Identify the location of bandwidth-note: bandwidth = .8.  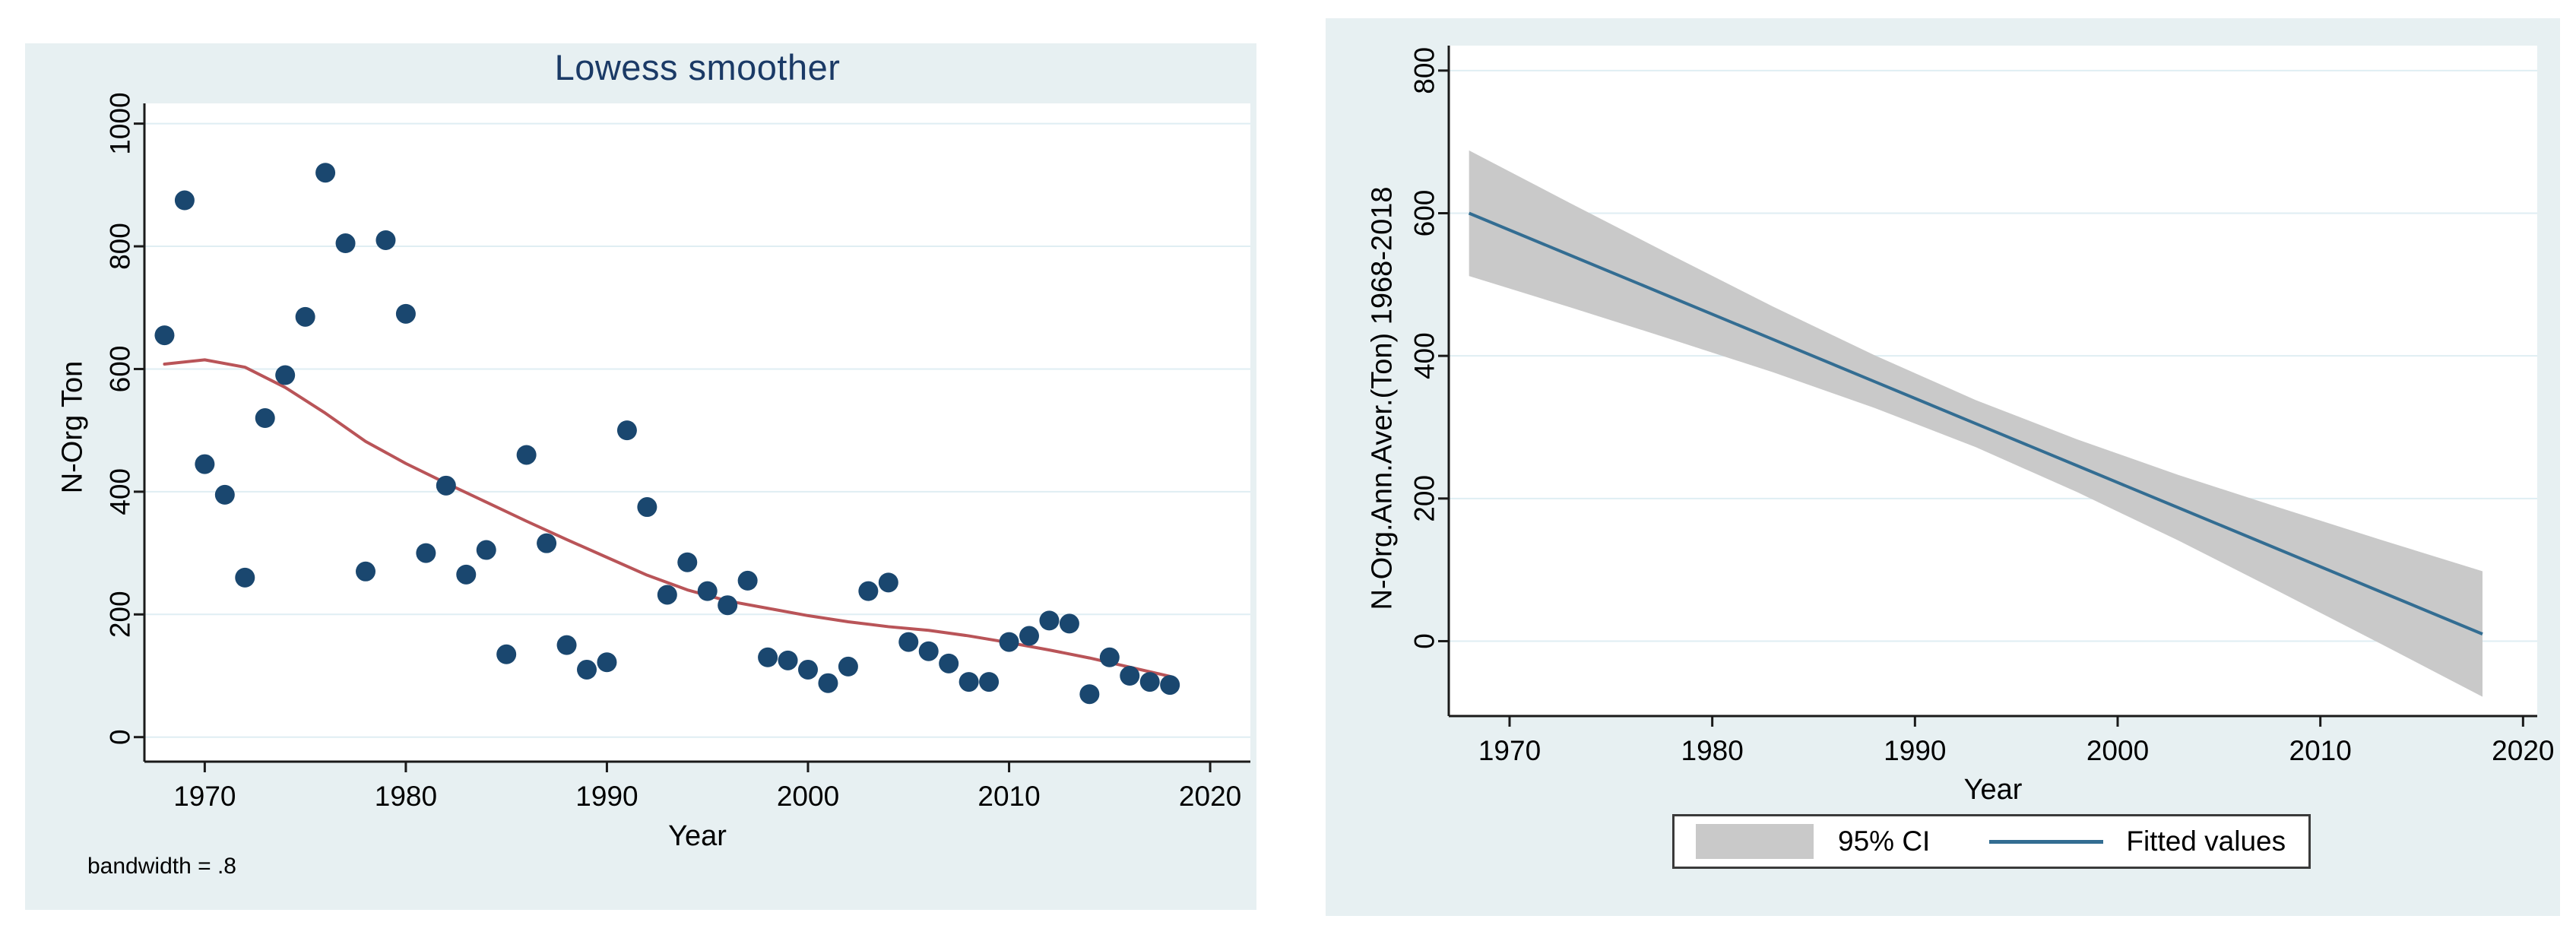
(161, 866).